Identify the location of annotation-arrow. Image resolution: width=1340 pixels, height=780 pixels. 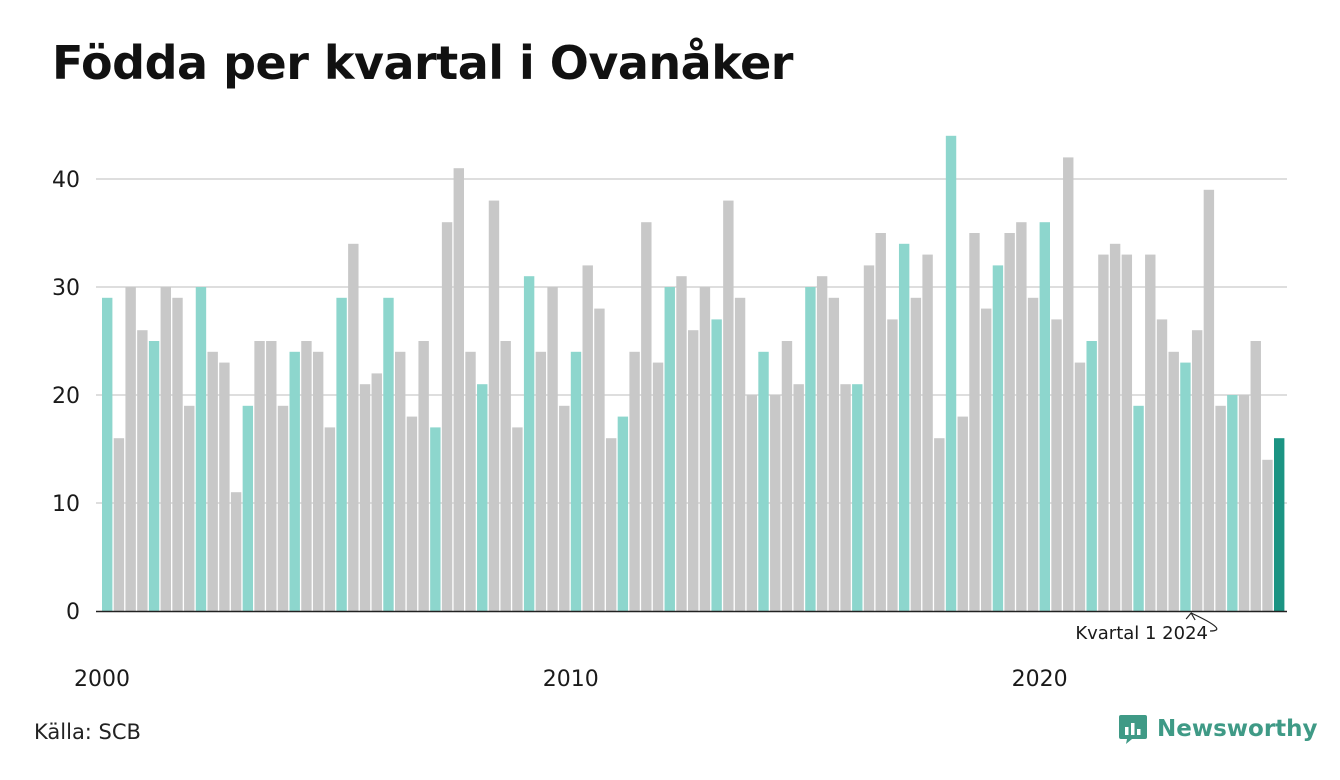
(1204, 622).